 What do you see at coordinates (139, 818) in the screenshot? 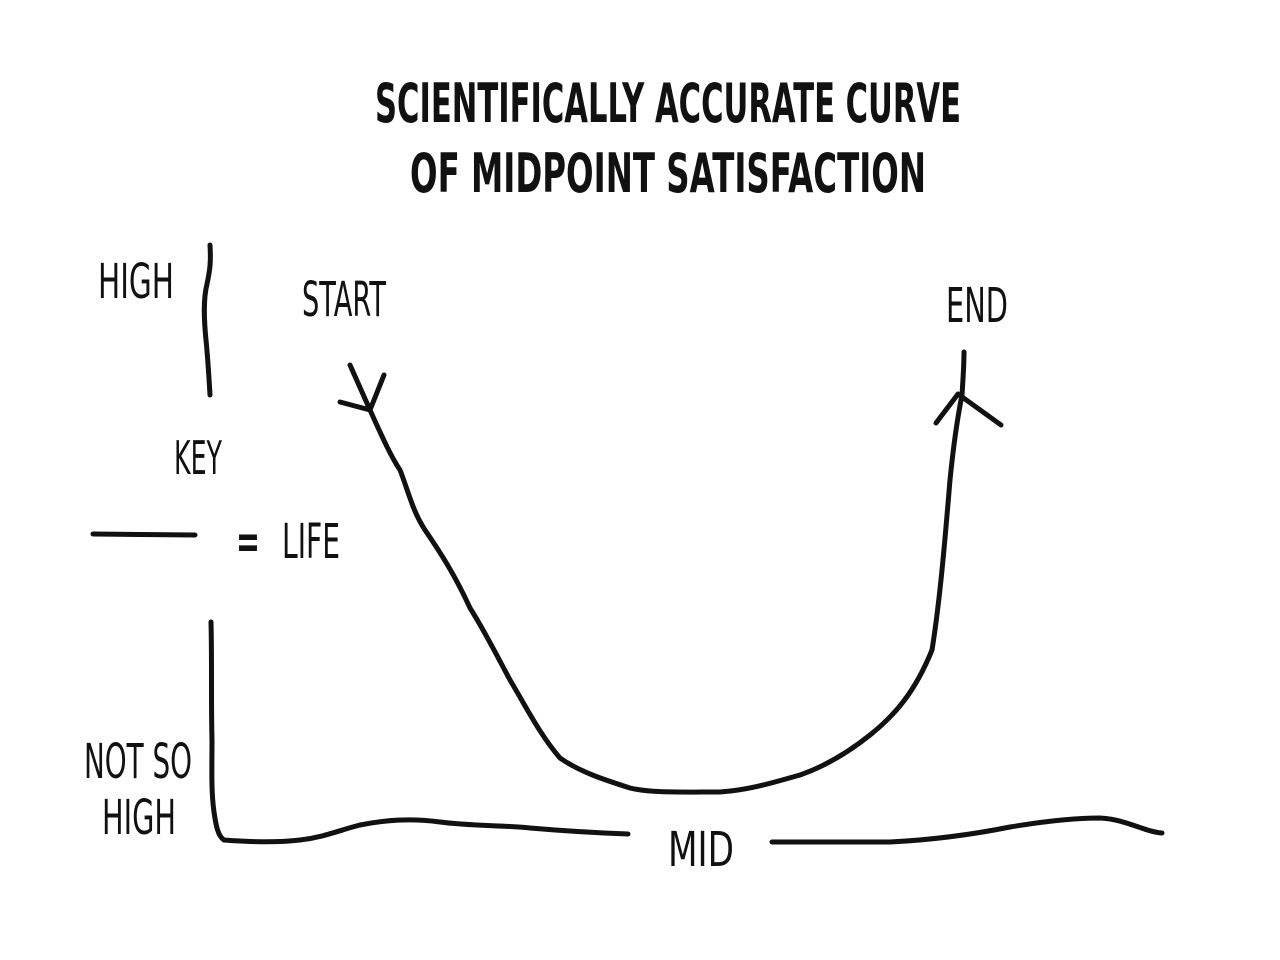
I see `y-axis-low-label-line-2: HIGH` at bounding box center [139, 818].